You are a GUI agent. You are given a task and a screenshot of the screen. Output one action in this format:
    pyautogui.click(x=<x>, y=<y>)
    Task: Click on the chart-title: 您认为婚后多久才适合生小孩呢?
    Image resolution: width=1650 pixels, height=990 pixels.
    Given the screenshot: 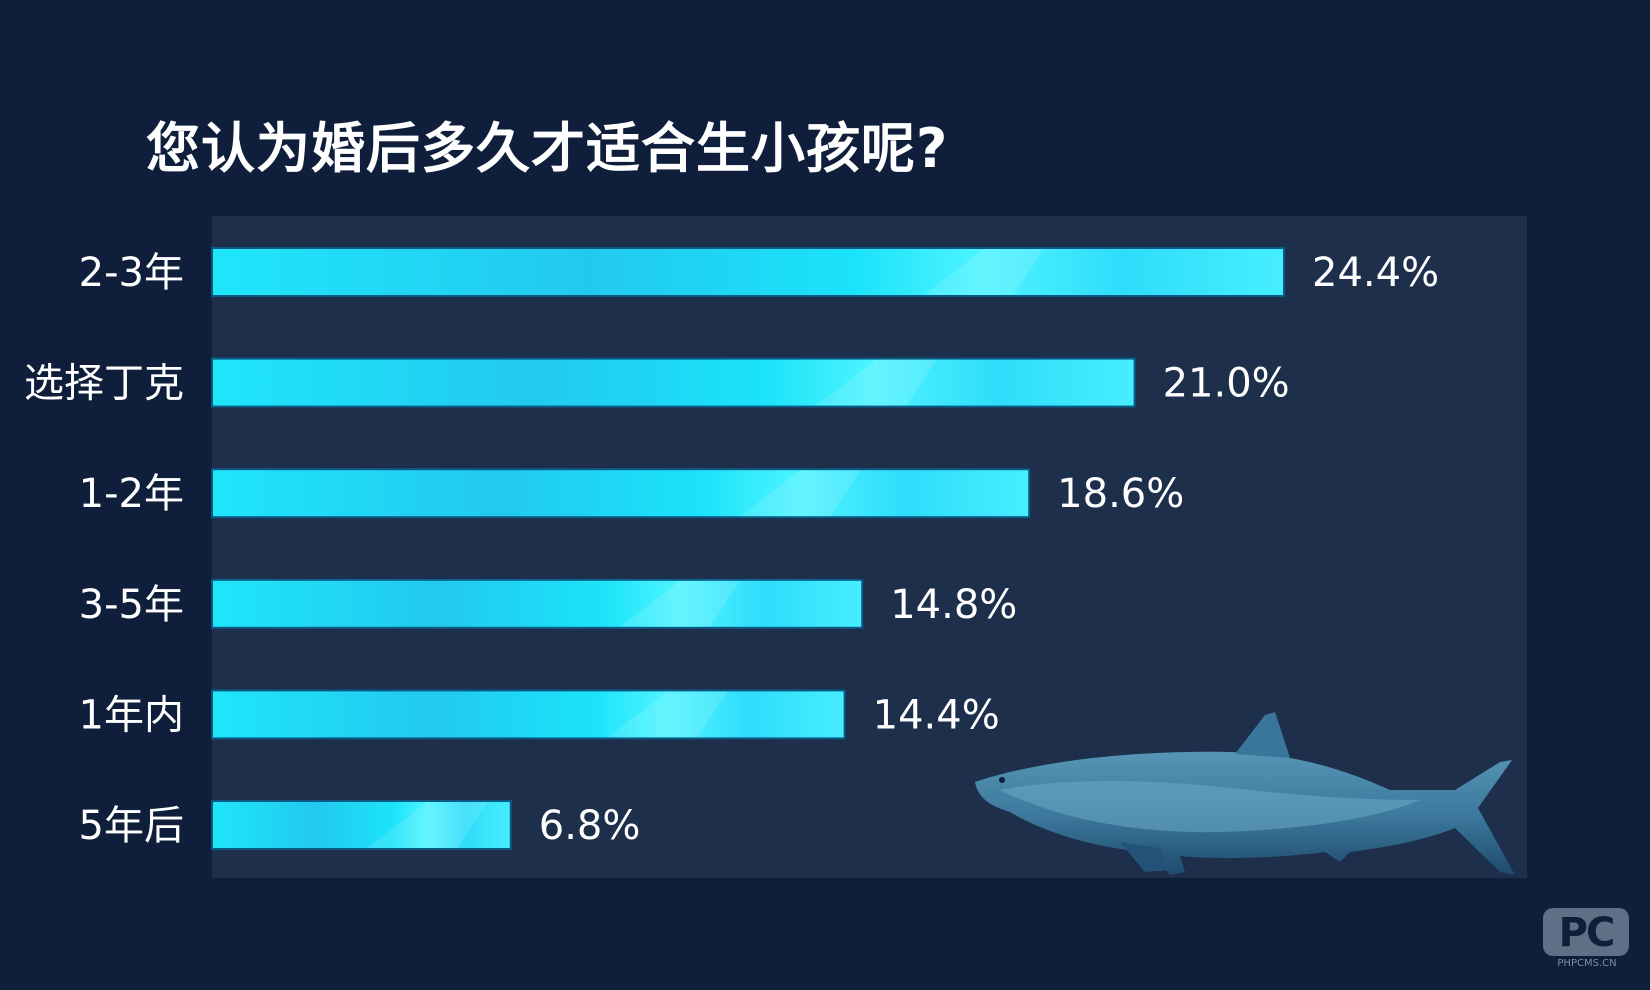 What is the action you would take?
    pyautogui.click(x=547, y=148)
    